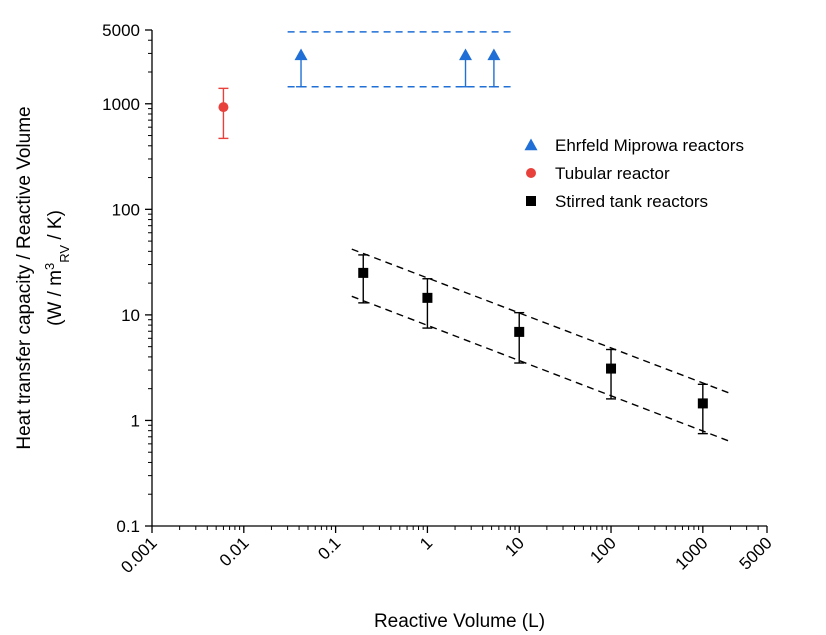 This screenshot has height=635, width=826. Describe the element at coordinates (24, 277) in the screenshot. I see `y-axis-title-line1: Heat transfer capacity / Reactive Volume` at that location.